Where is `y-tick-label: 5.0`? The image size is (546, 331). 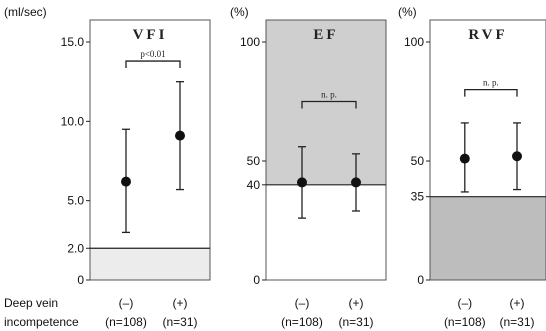
y-tick-label: 5.0 is located at coordinates (75, 201).